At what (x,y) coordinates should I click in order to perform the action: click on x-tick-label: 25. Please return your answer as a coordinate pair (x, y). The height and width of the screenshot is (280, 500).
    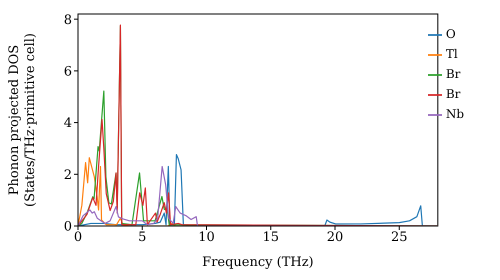
    Looking at the image, I should click on (399, 238).